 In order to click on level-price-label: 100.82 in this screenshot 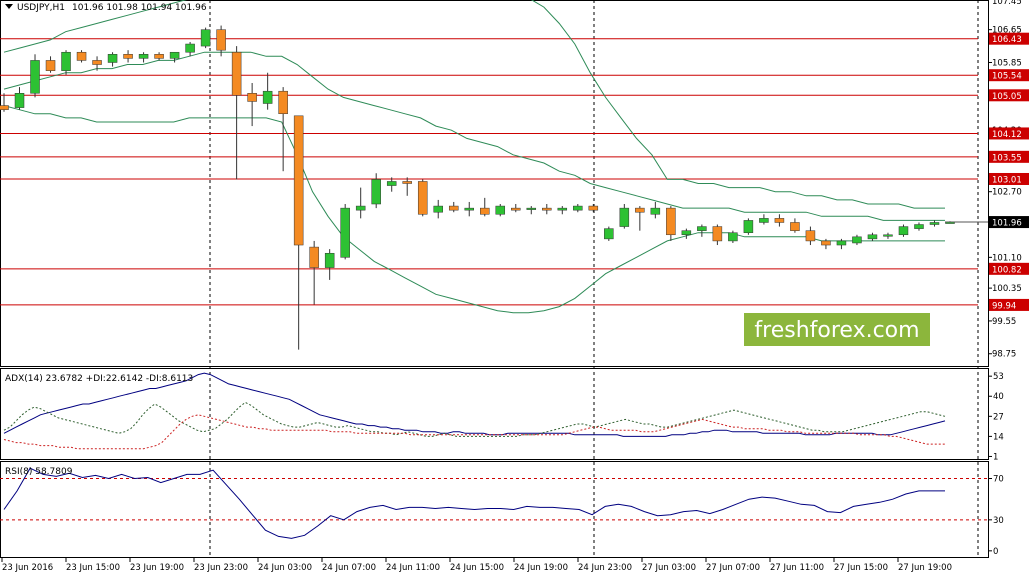, I will do `click(1007, 270)`.